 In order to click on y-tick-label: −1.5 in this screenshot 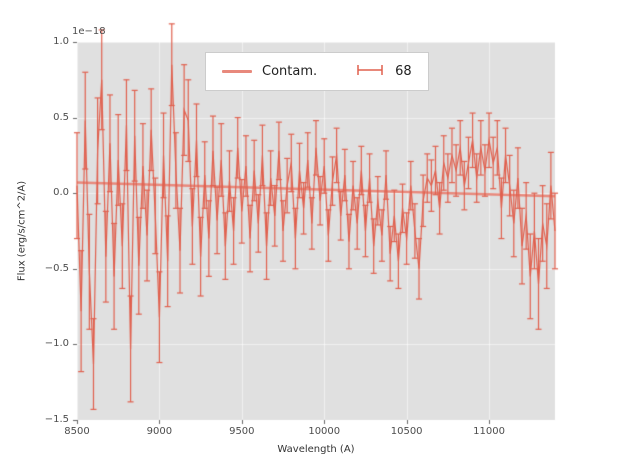, I will do `click(56, 419)`.